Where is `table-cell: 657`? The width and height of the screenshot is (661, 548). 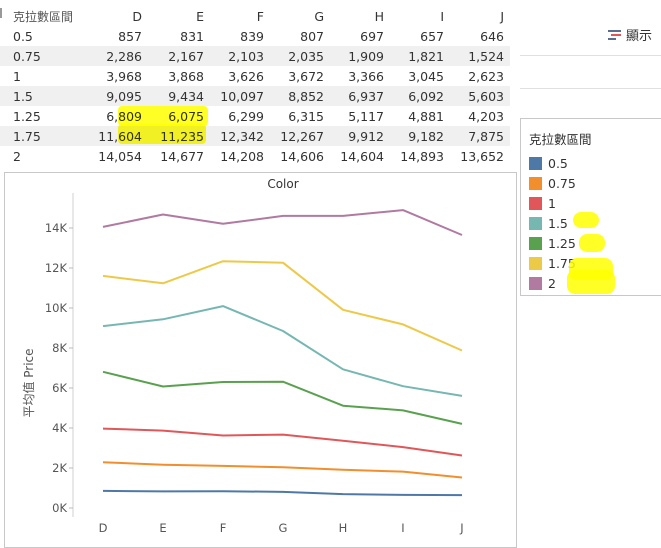 table-cell: 657 is located at coordinates (432, 36).